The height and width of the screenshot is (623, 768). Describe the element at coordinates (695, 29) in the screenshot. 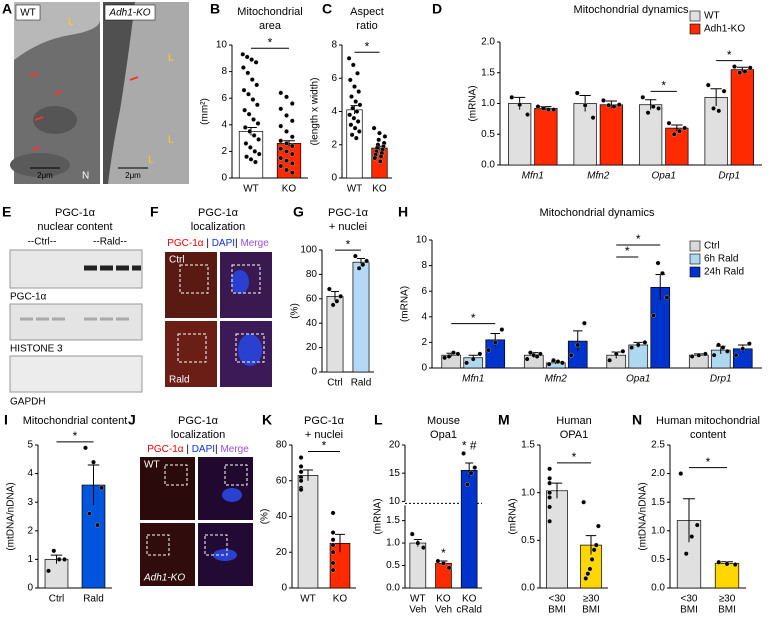

I see `legend-swatch` at that location.